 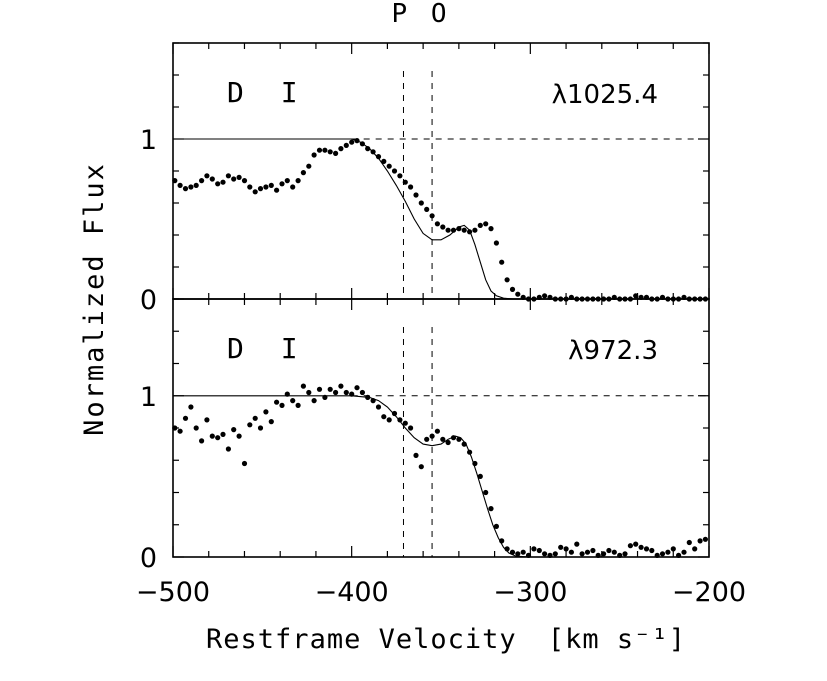 What do you see at coordinates (173, 592) in the screenshot?
I see `x-tick-label: −500` at bounding box center [173, 592].